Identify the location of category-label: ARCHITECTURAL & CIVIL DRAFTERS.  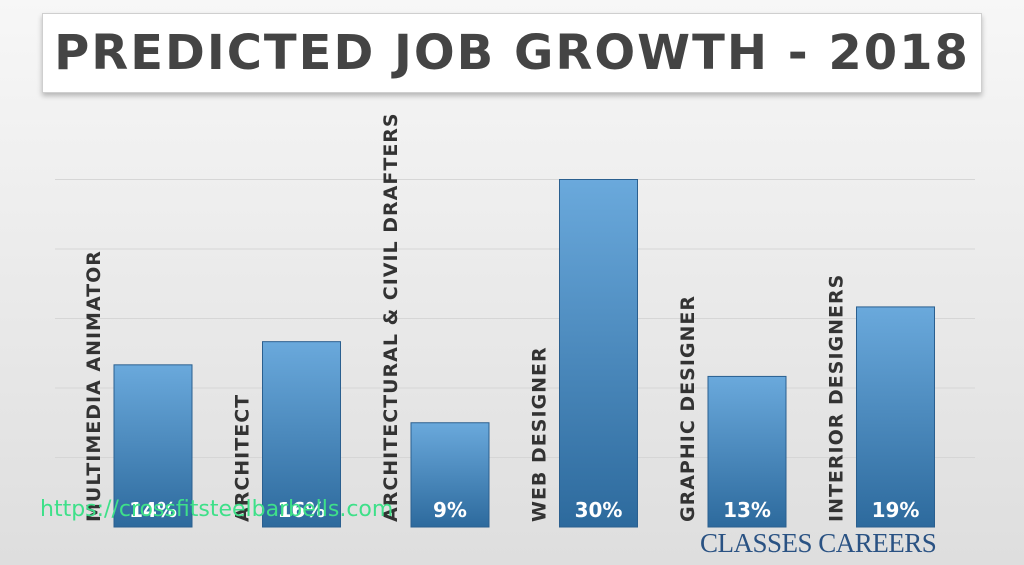
(391, 317).